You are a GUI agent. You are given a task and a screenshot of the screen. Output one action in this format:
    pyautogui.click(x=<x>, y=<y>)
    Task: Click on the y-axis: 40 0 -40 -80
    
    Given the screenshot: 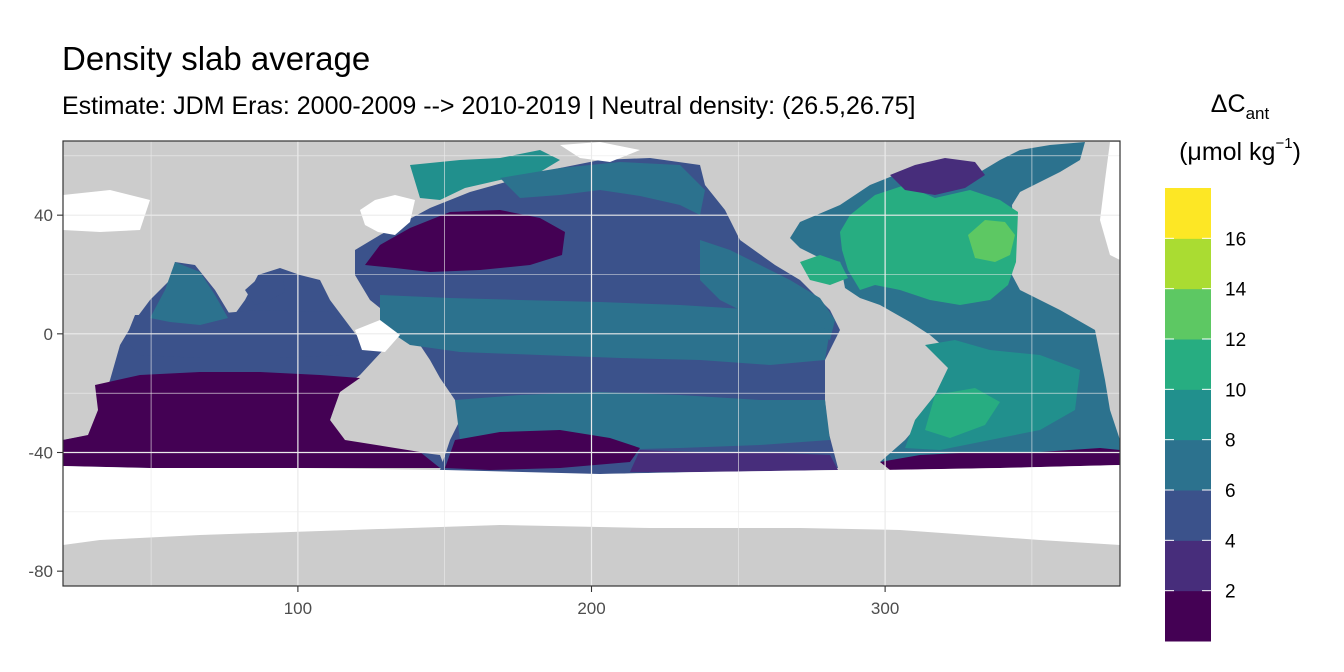 What is the action you would take?
    pyautogui.click(x=45, y=393)
    